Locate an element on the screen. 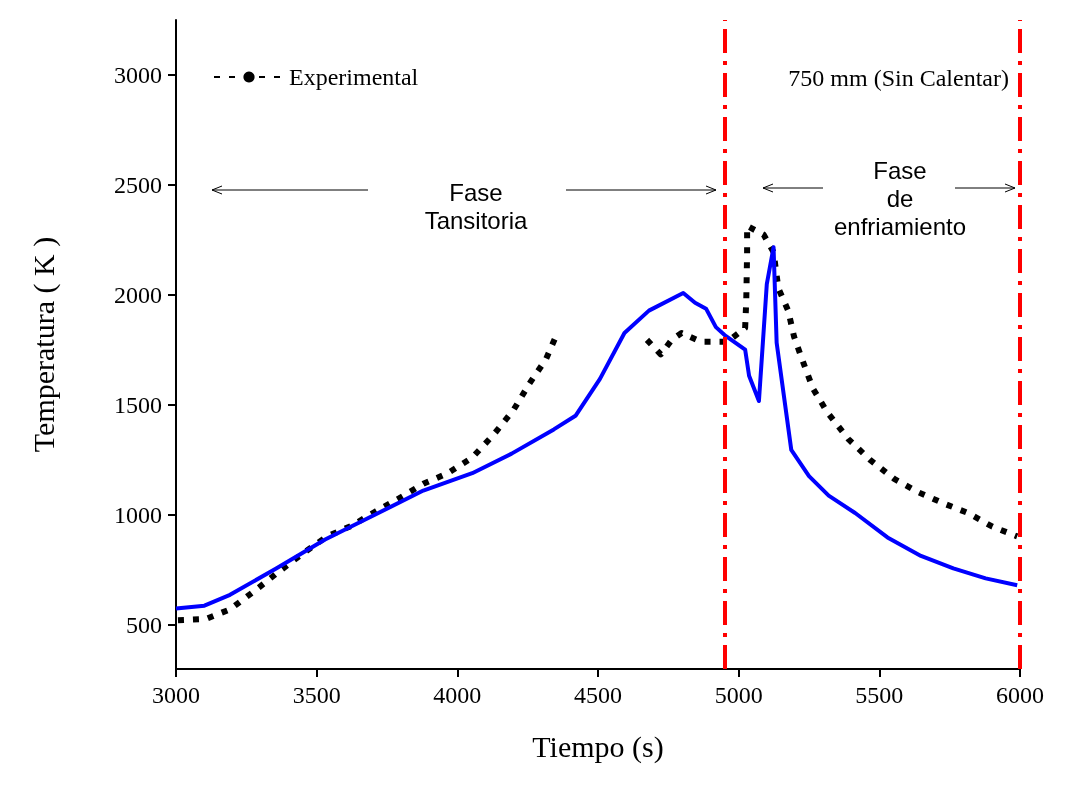  x-tick-label: 4500 is located at coordinates (598, 695).